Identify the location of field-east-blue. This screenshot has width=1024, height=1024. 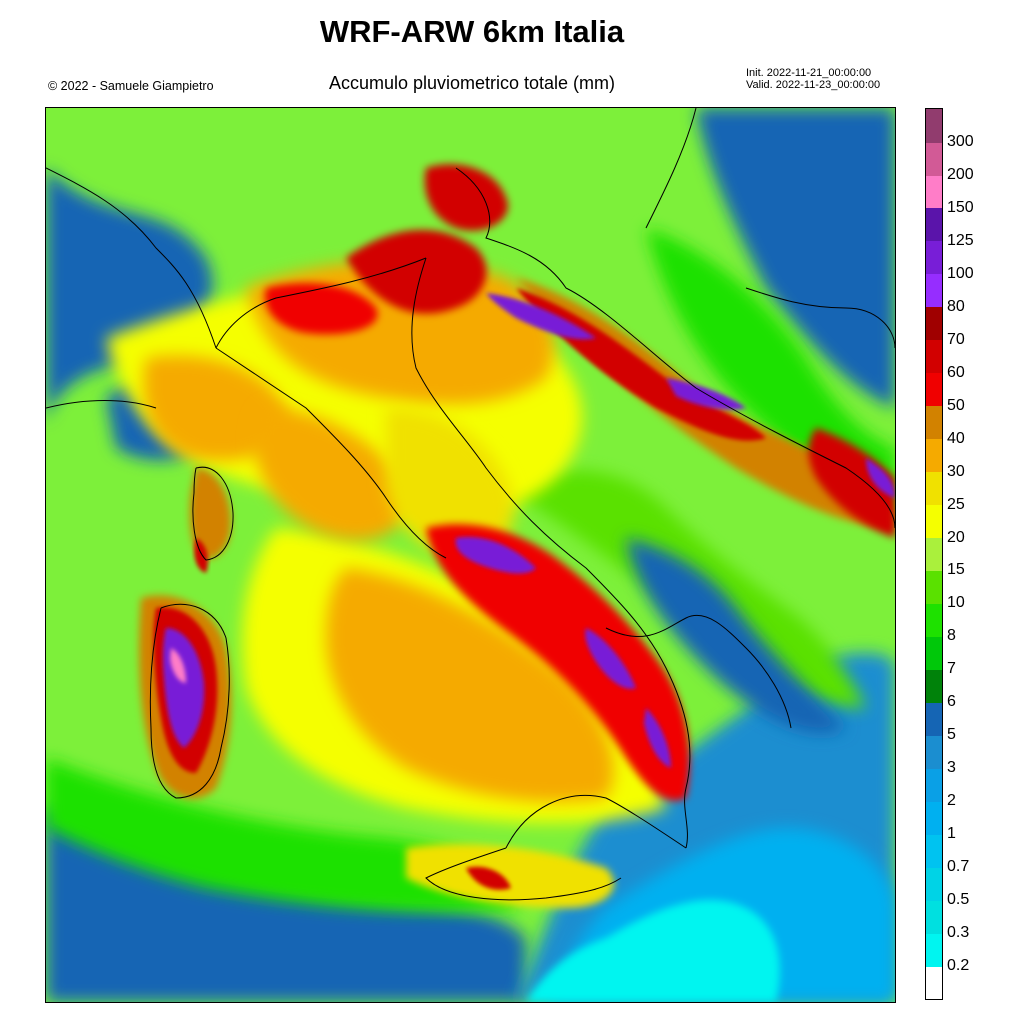
(795, 258).